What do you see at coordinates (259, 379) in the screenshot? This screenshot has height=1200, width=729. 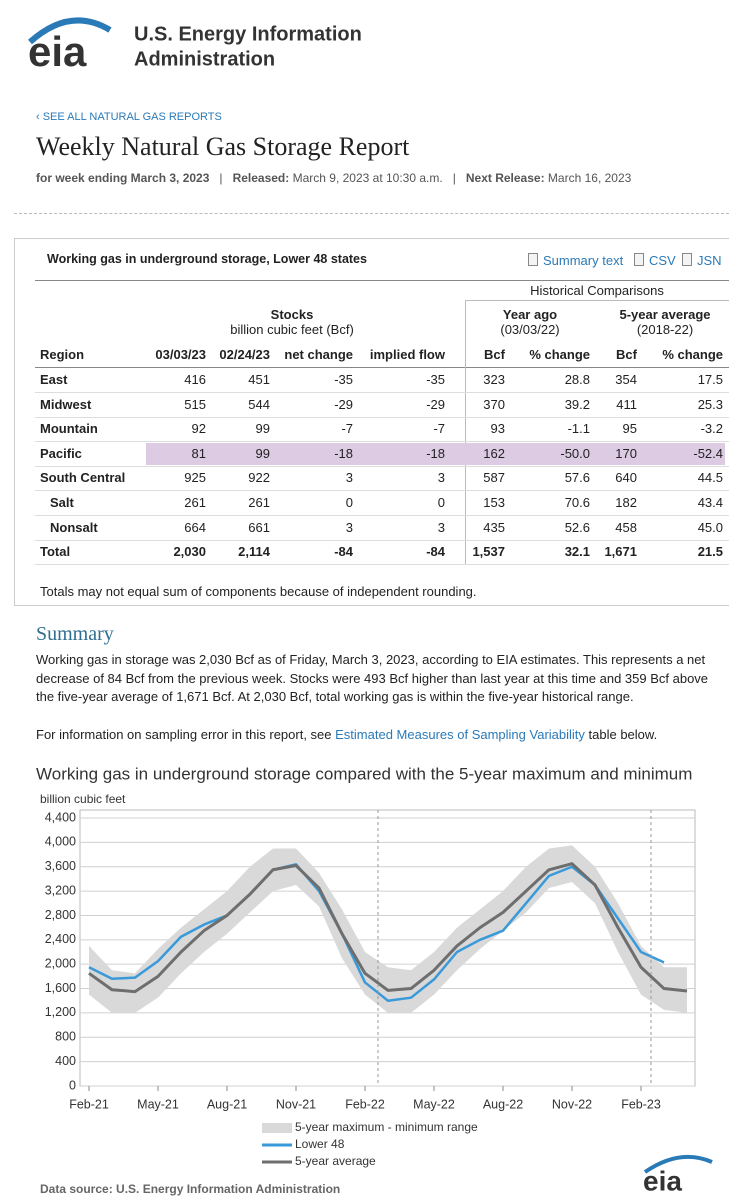 I see `cell: 451` at bounding box center [259, 379].